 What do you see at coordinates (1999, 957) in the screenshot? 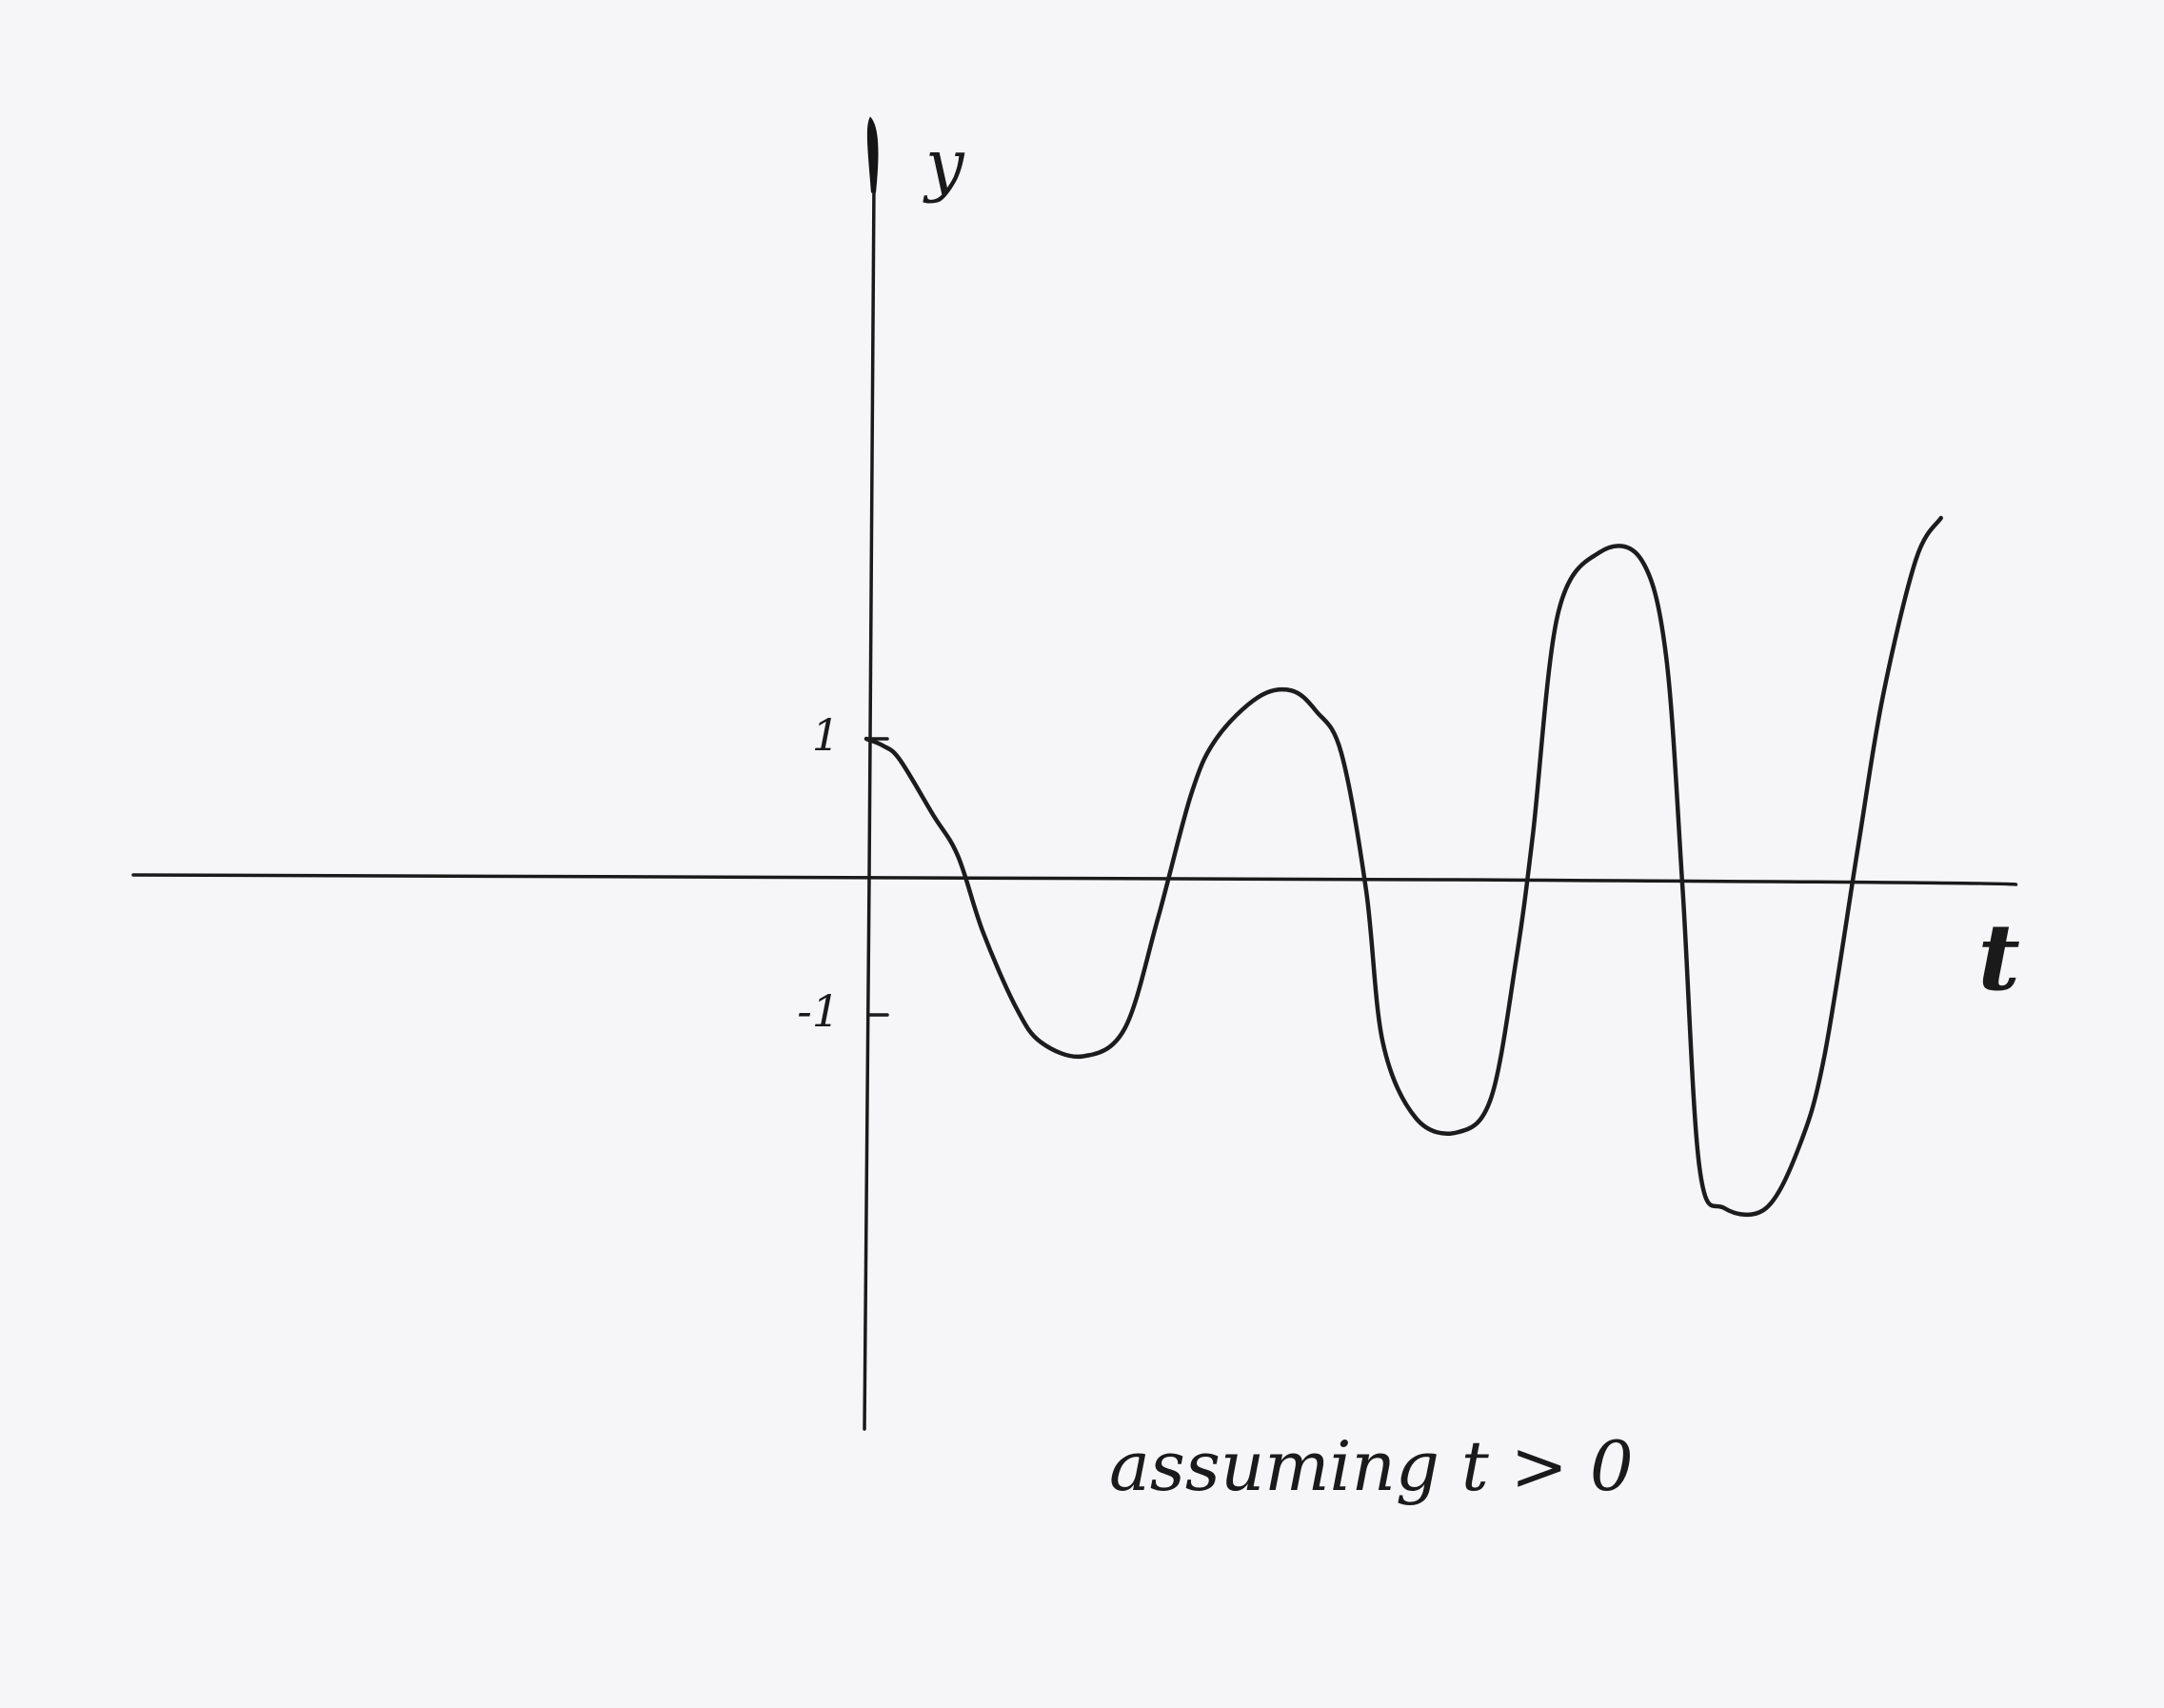
I see `x-axis-label: t` at bounding box center [1999, 957].